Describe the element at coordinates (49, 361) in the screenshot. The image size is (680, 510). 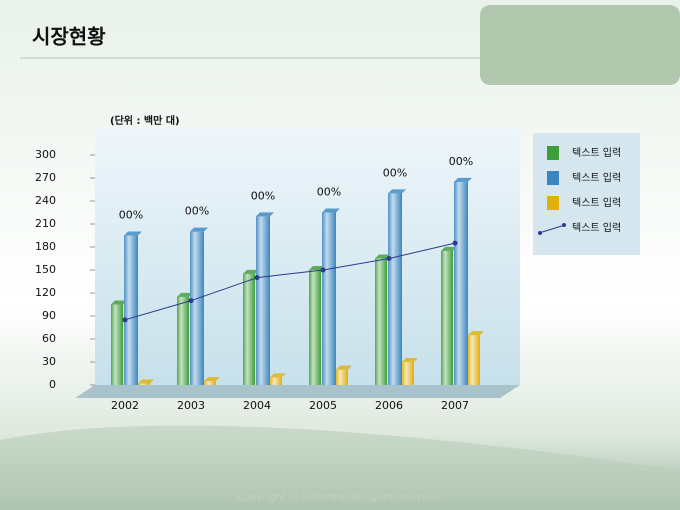
I see `y-tick-label: 30` at that location.